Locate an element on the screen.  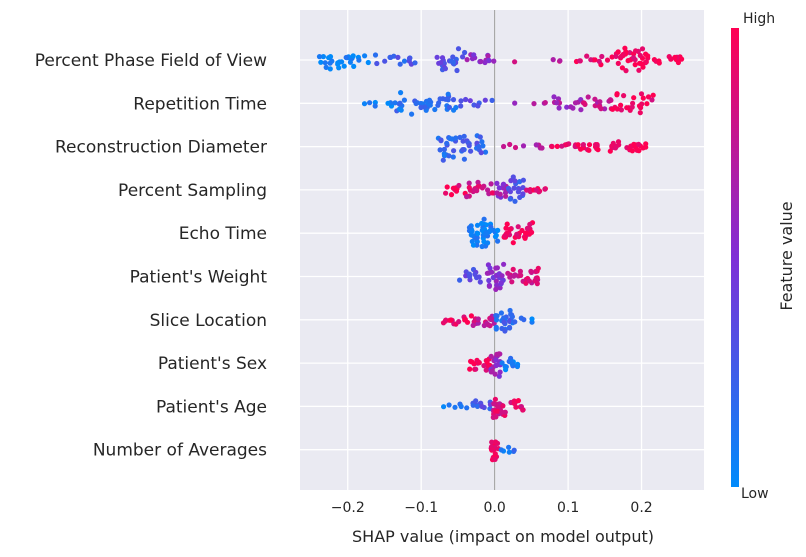
x-tick-label: 0.0 is located at coordinates (495, 508).